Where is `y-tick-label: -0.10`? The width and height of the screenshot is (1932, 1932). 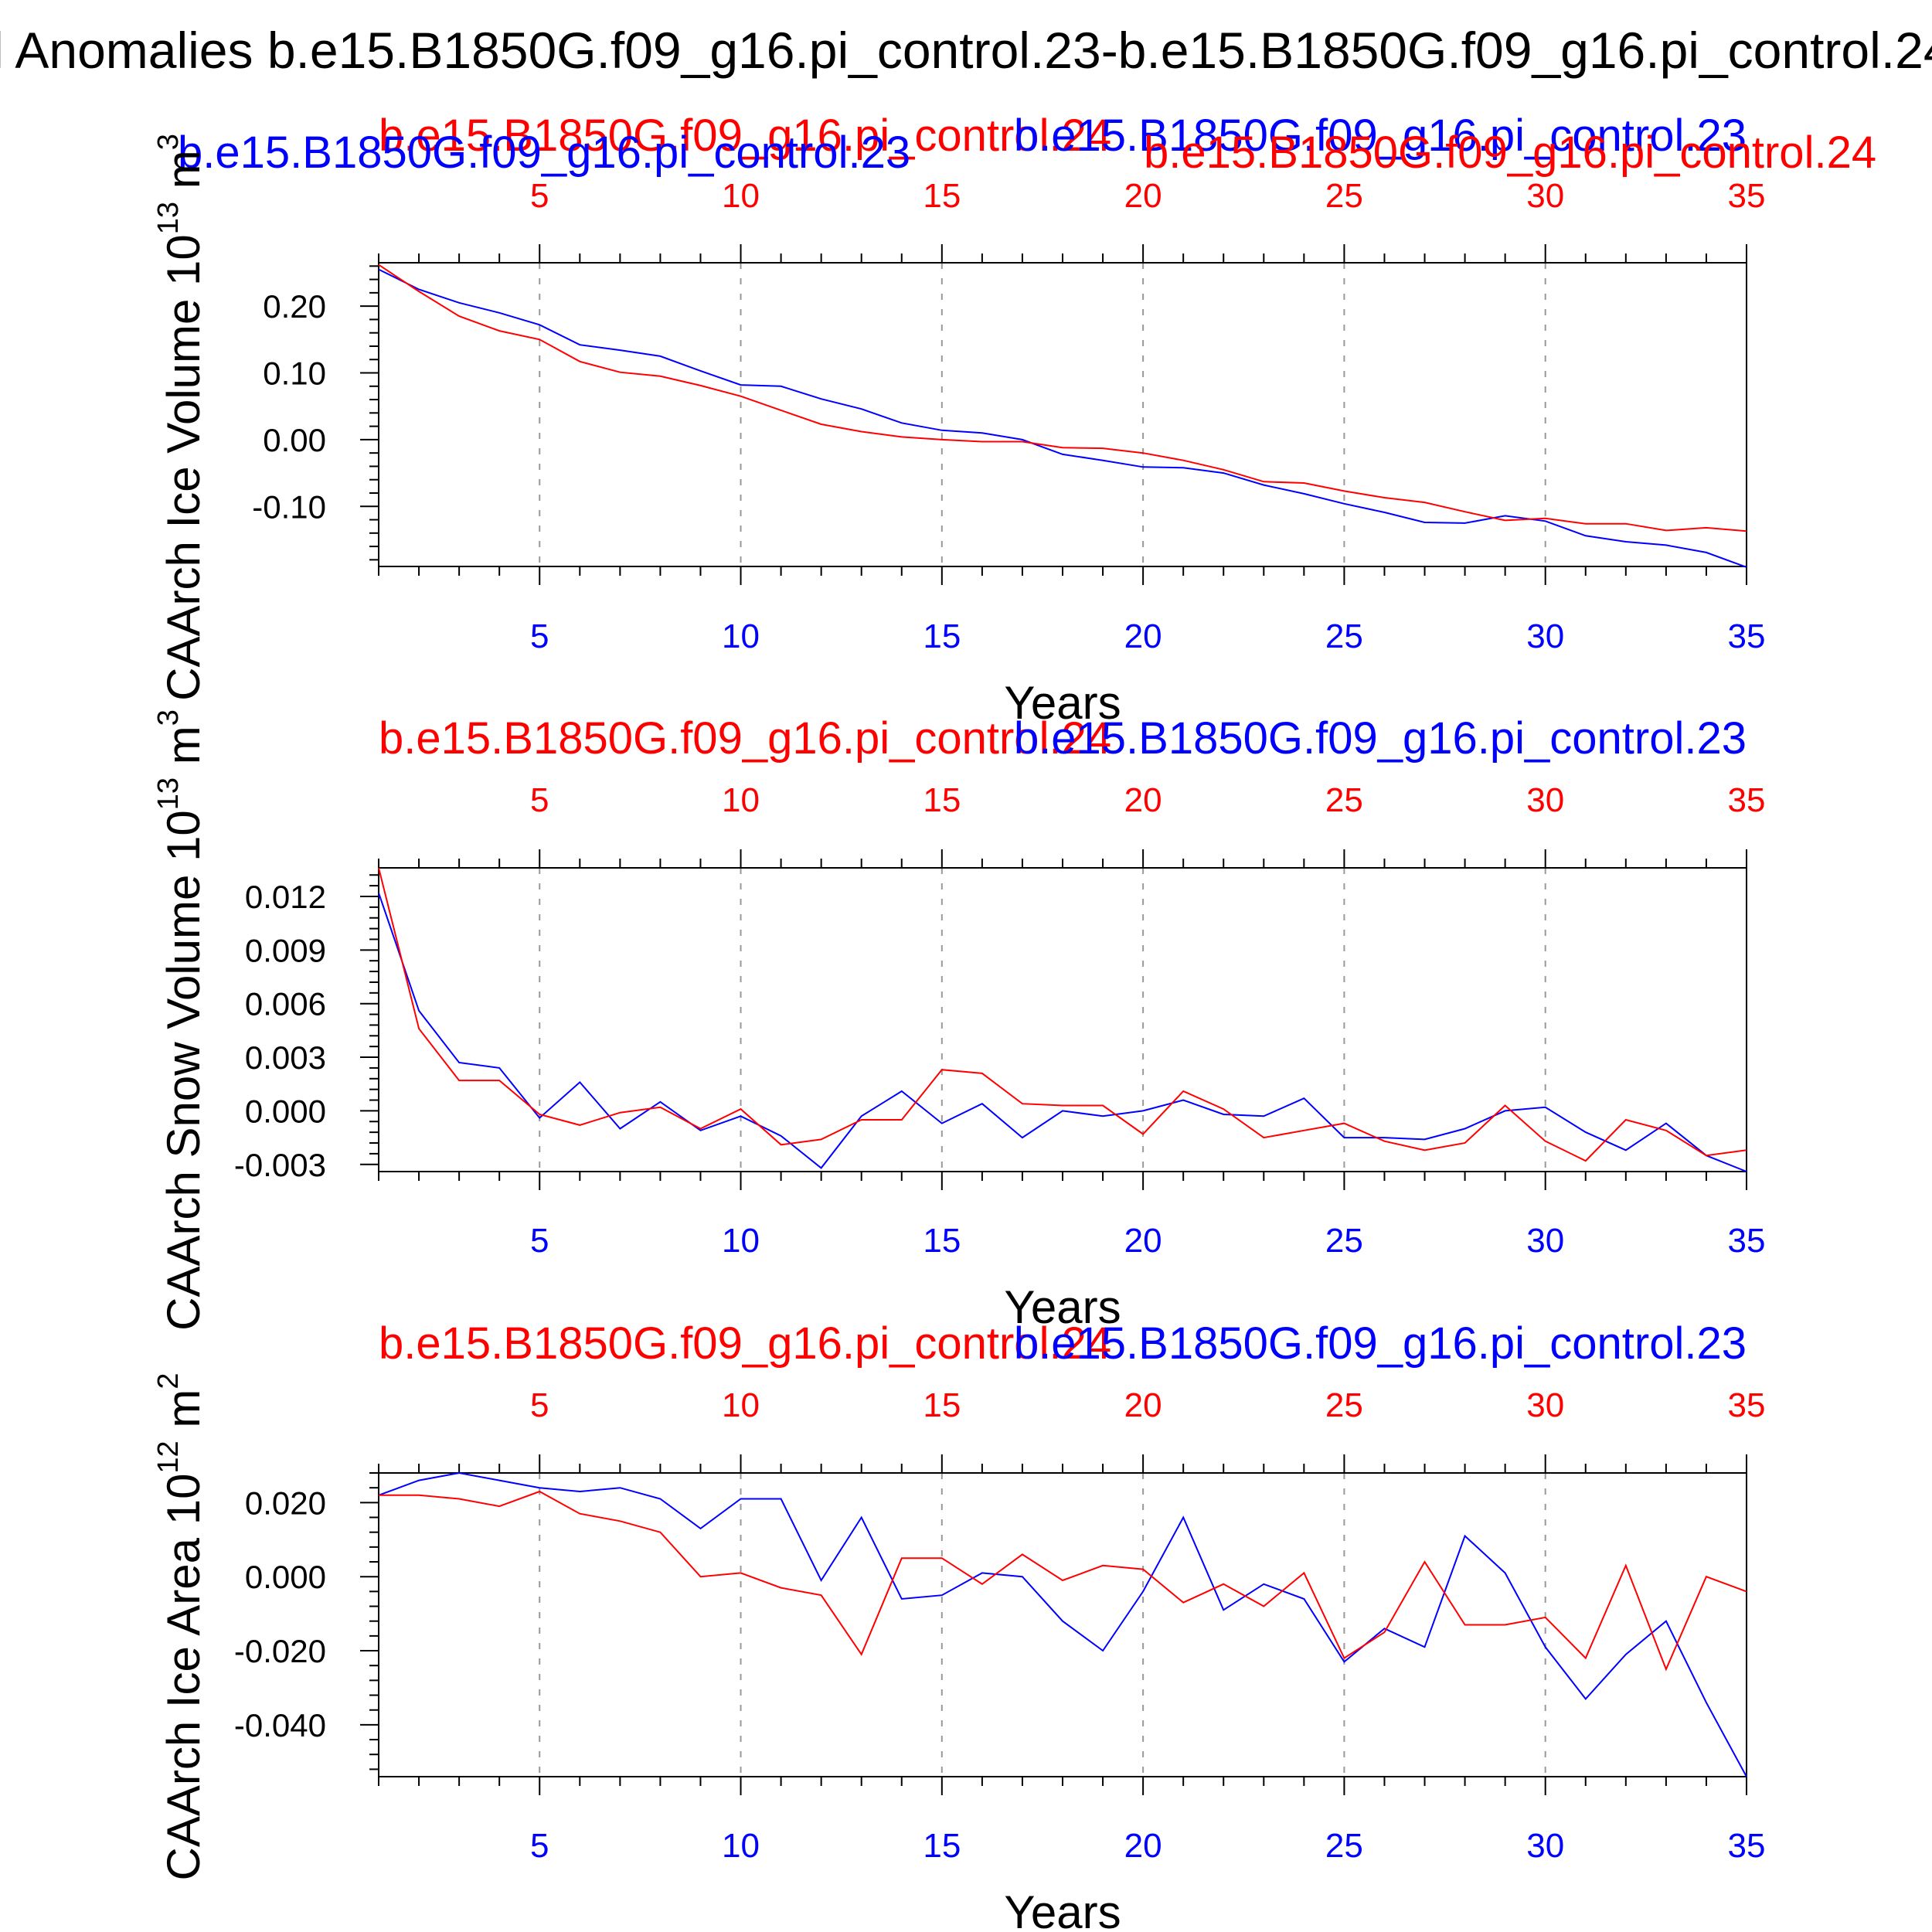
y-tick-label: -0.10 is located at coordinates (289, 507).